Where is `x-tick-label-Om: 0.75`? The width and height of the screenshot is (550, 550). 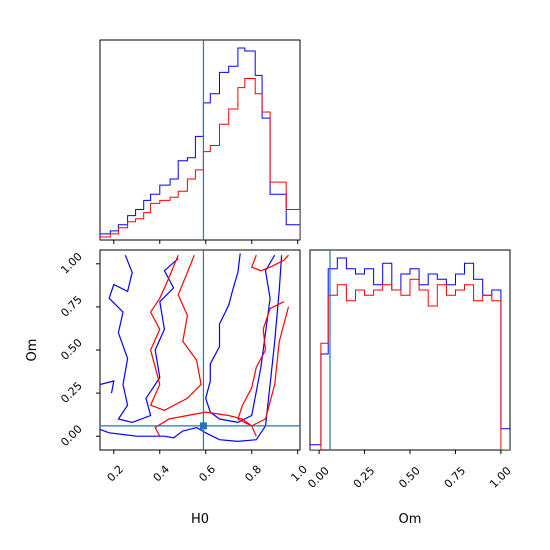
x-tick-label-Om: 0.75 is located at coordinates (455, 477).